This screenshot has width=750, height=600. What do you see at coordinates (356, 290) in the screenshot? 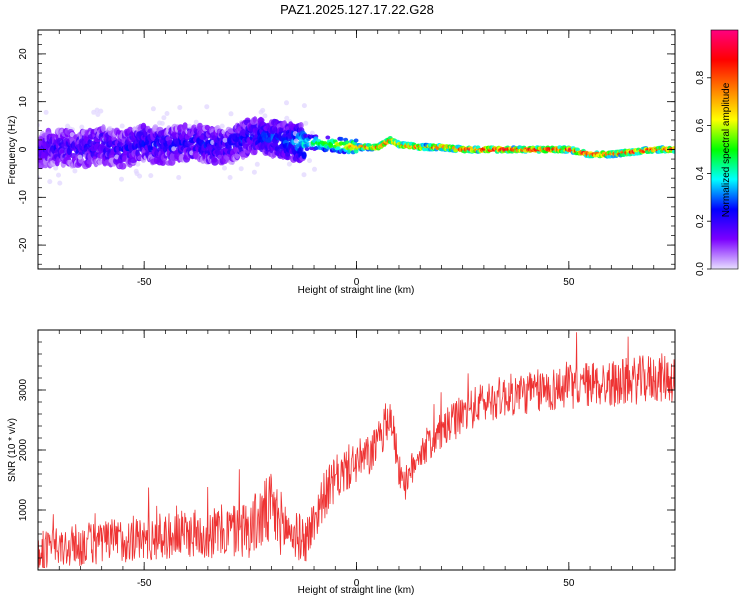
I see `spectrogram-x-axis-label: Height of straight line (km)` at bounding box center [356, 290].